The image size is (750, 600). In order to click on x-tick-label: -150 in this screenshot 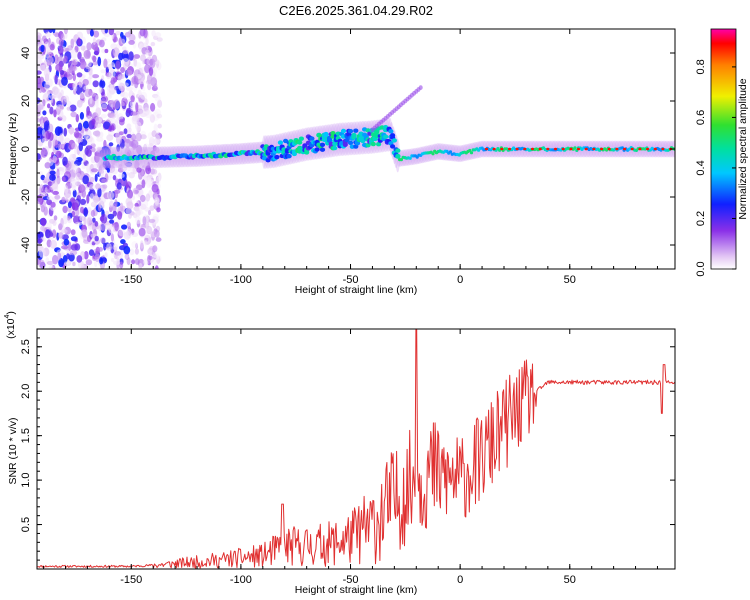, I will do `click(131, 280)`.